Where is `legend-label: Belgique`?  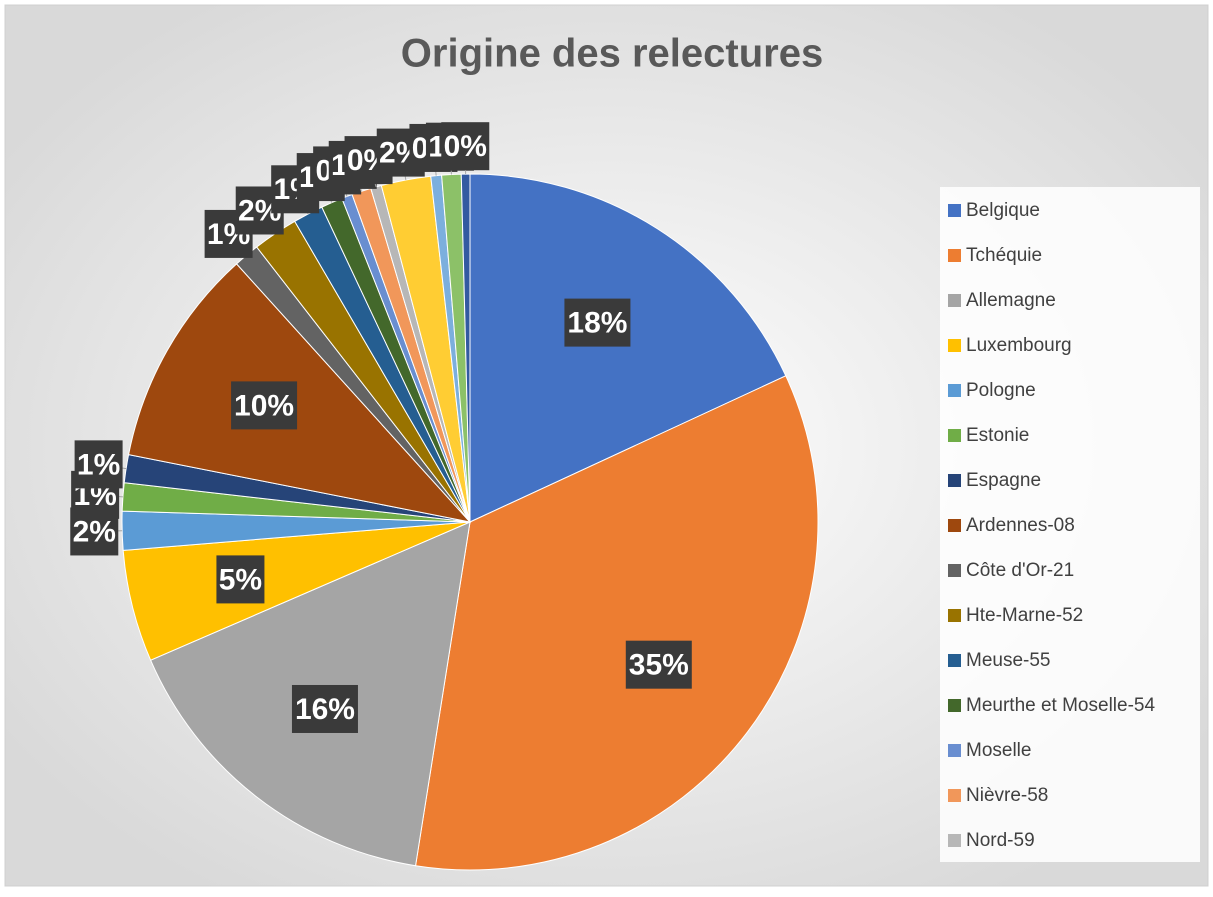 legend-label: Belgique is located at coordinates (1003, 210).